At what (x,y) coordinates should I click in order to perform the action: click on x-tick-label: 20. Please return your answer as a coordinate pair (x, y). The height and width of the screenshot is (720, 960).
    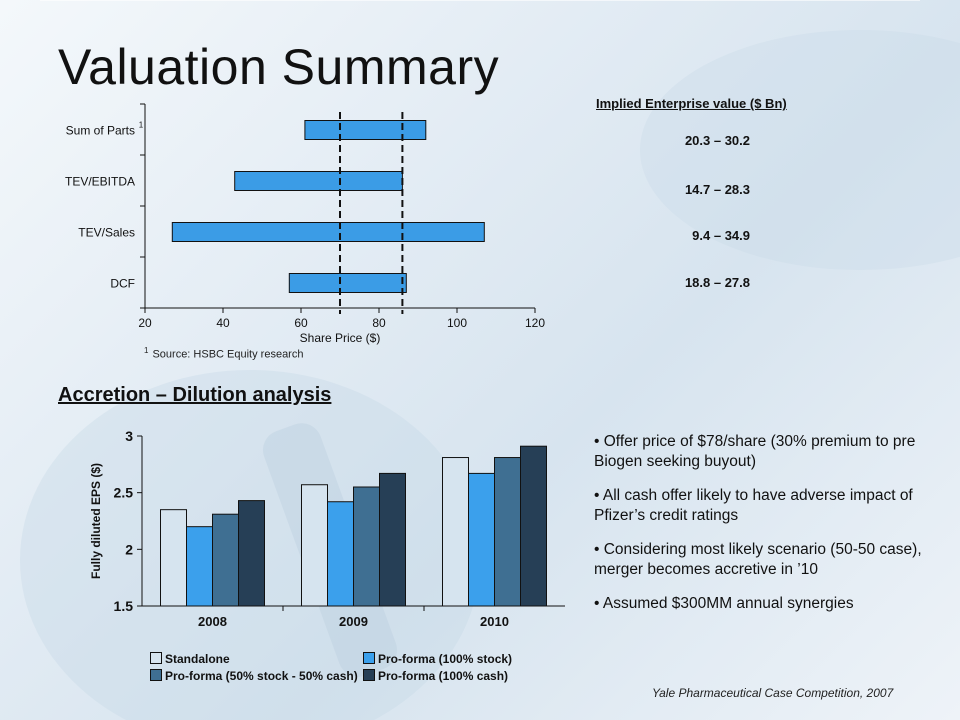
    Looking at the image, I should click on (145, 323).